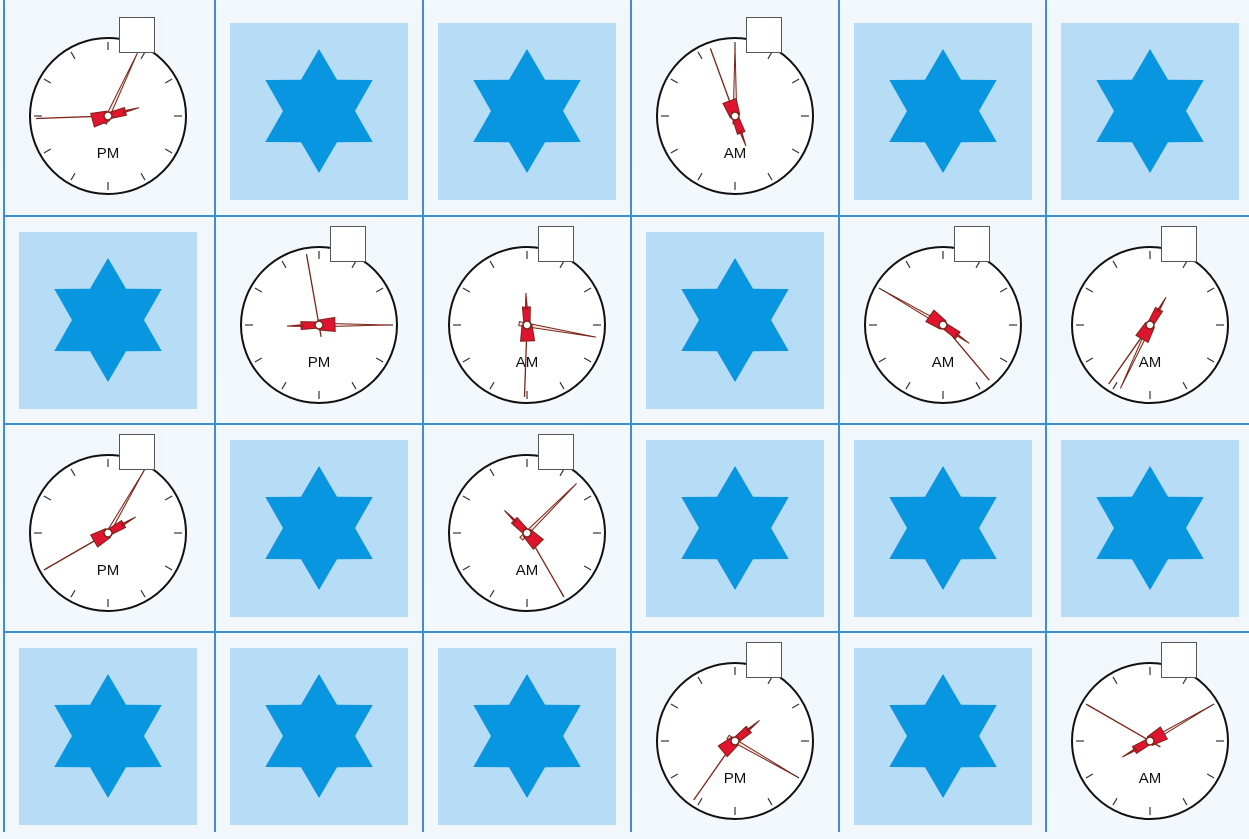 This screenshot has width=1249, height=839. I want to click on hidden-card-r3c4, so click(735, 528).